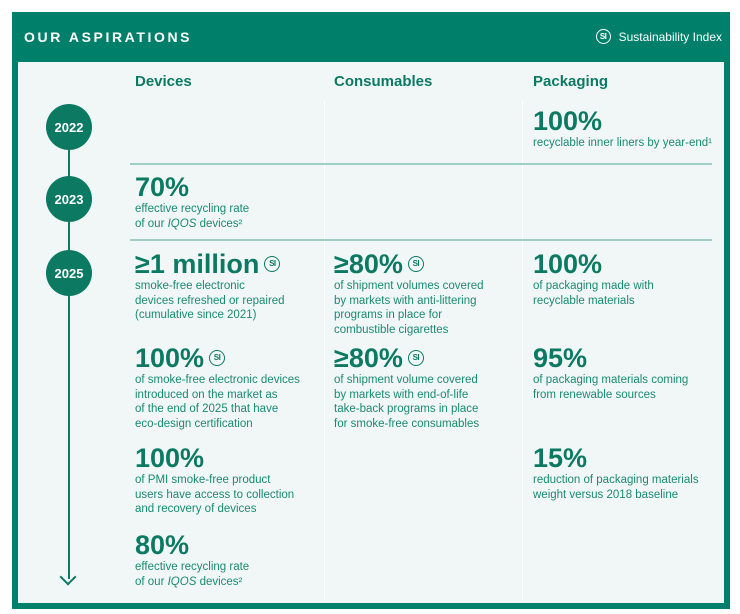 This screenshot has height=614, width=740. I want to click on desc-line: smoke-free electronic, so click(190, 286).